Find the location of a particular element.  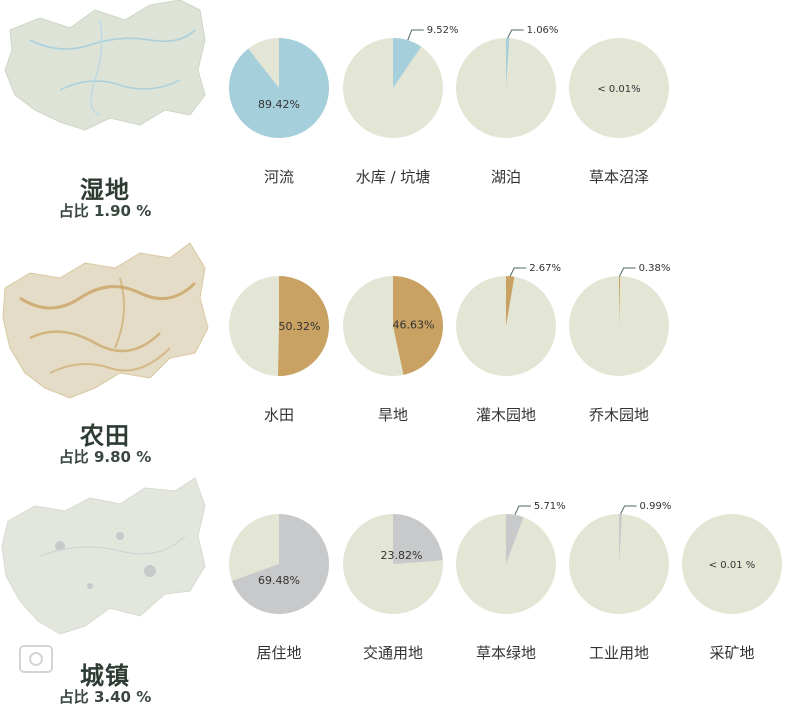

pie-1: 50.32% 水田 is located at coordinates (279, 350).